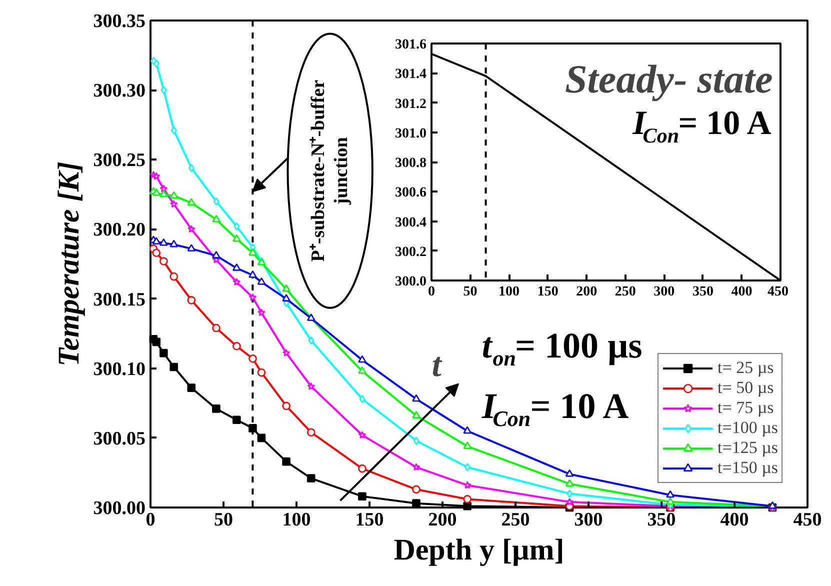  What do you see at coordinates (746, 388) in the screenshot?
I see `legend-label: t= 50 µs` at bounding box center [746, 388].